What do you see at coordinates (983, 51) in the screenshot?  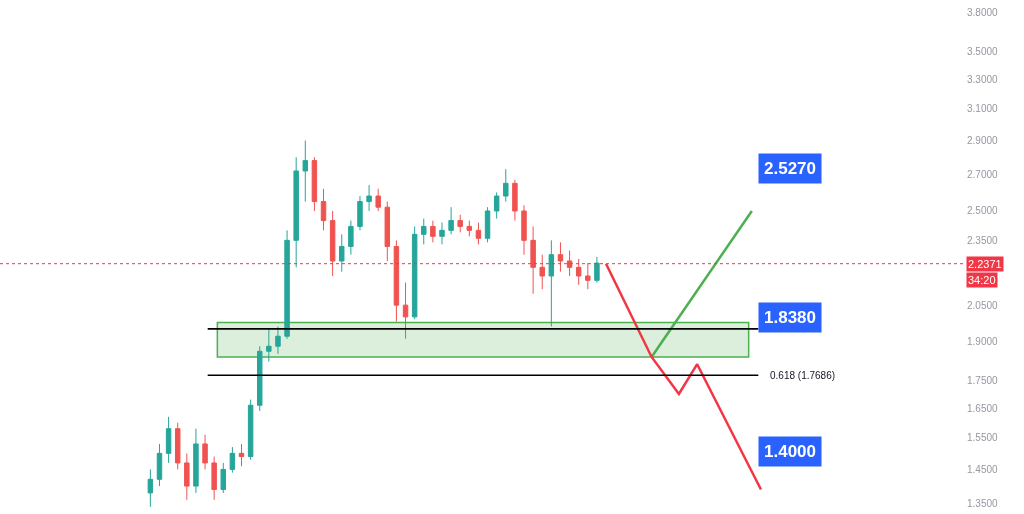 I see `y-tick-label: 3.5000` at bounding box center [983, 51].